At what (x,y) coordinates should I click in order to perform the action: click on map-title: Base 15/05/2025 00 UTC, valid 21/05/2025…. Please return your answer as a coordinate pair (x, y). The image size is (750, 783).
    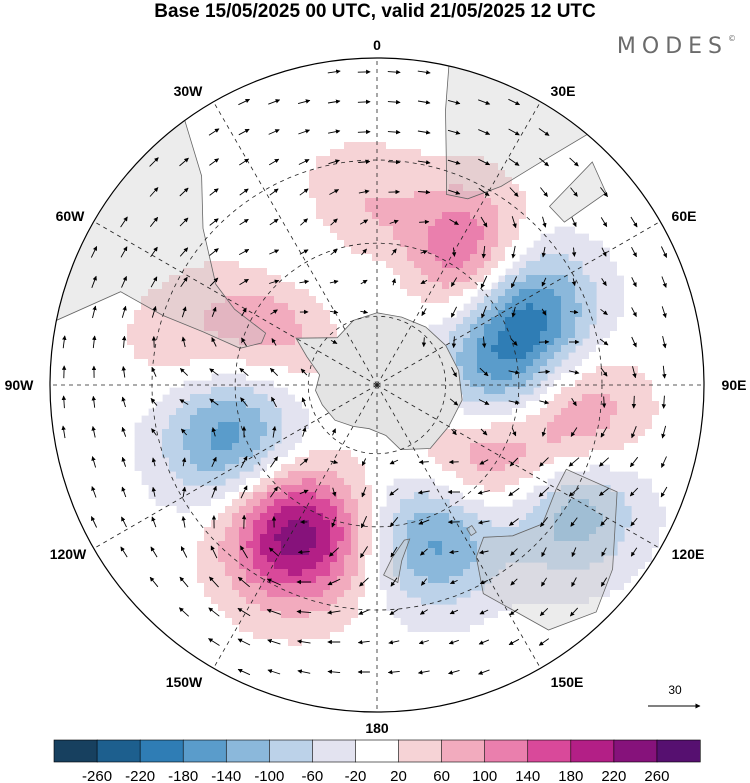
    Looking at the image, I should click on (375, 11).